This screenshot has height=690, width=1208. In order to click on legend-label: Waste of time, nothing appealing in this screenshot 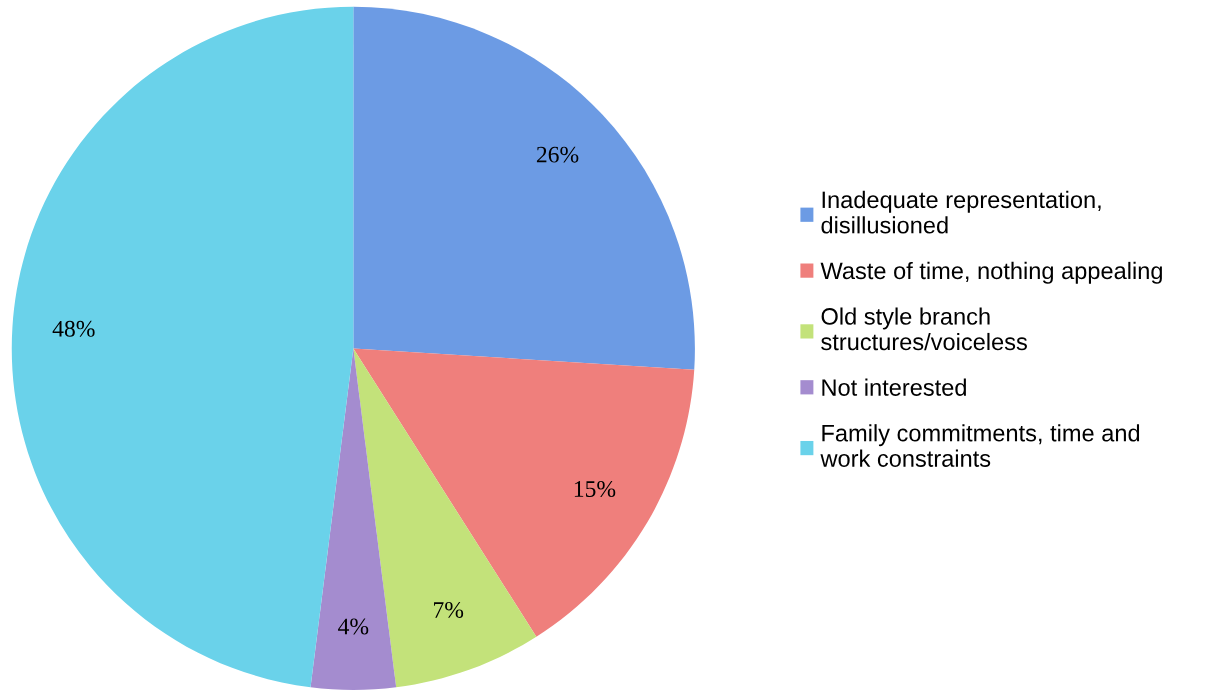, I will do `click(991, 272)`.